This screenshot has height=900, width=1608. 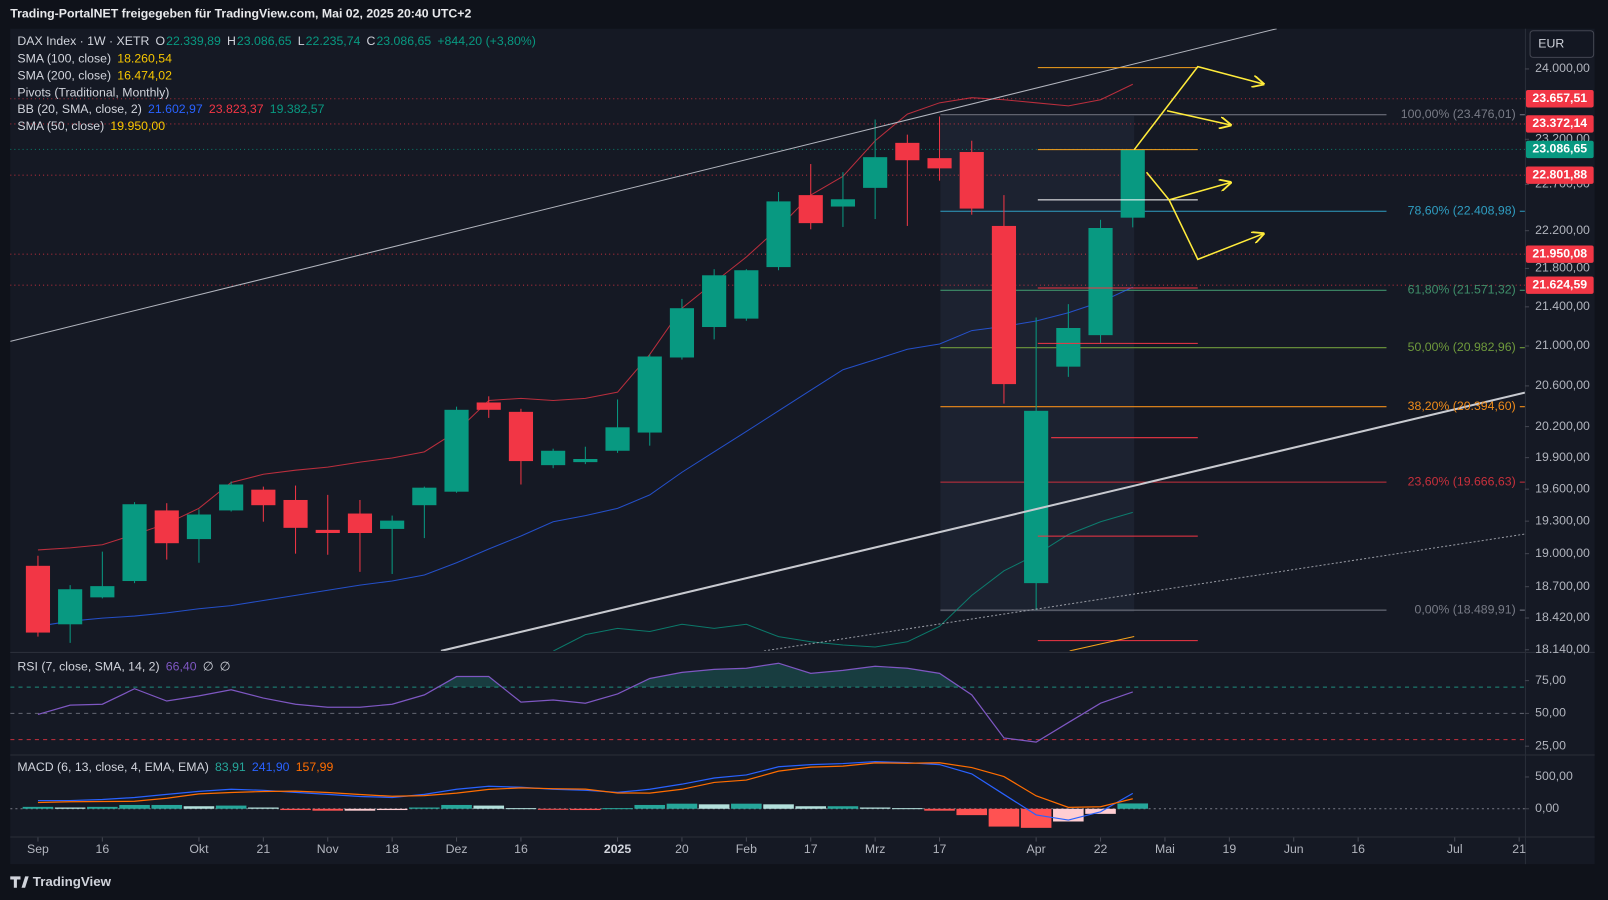 I want to click on x-tick-label: Mai, so click(x=1165, y=849).